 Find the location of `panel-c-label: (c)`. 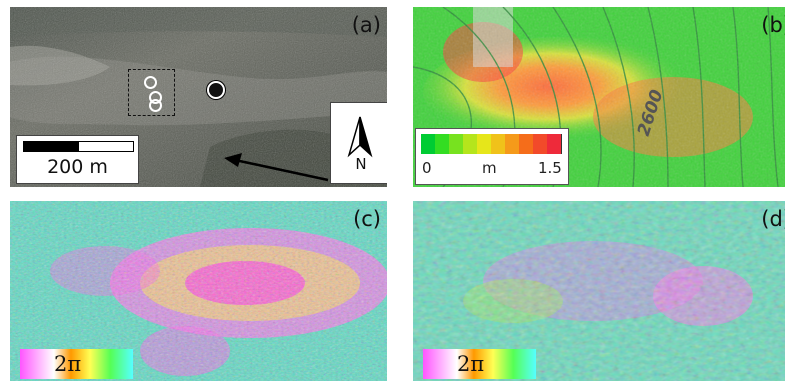

panel-c-label: (c) is located at coordinates (367, 219).